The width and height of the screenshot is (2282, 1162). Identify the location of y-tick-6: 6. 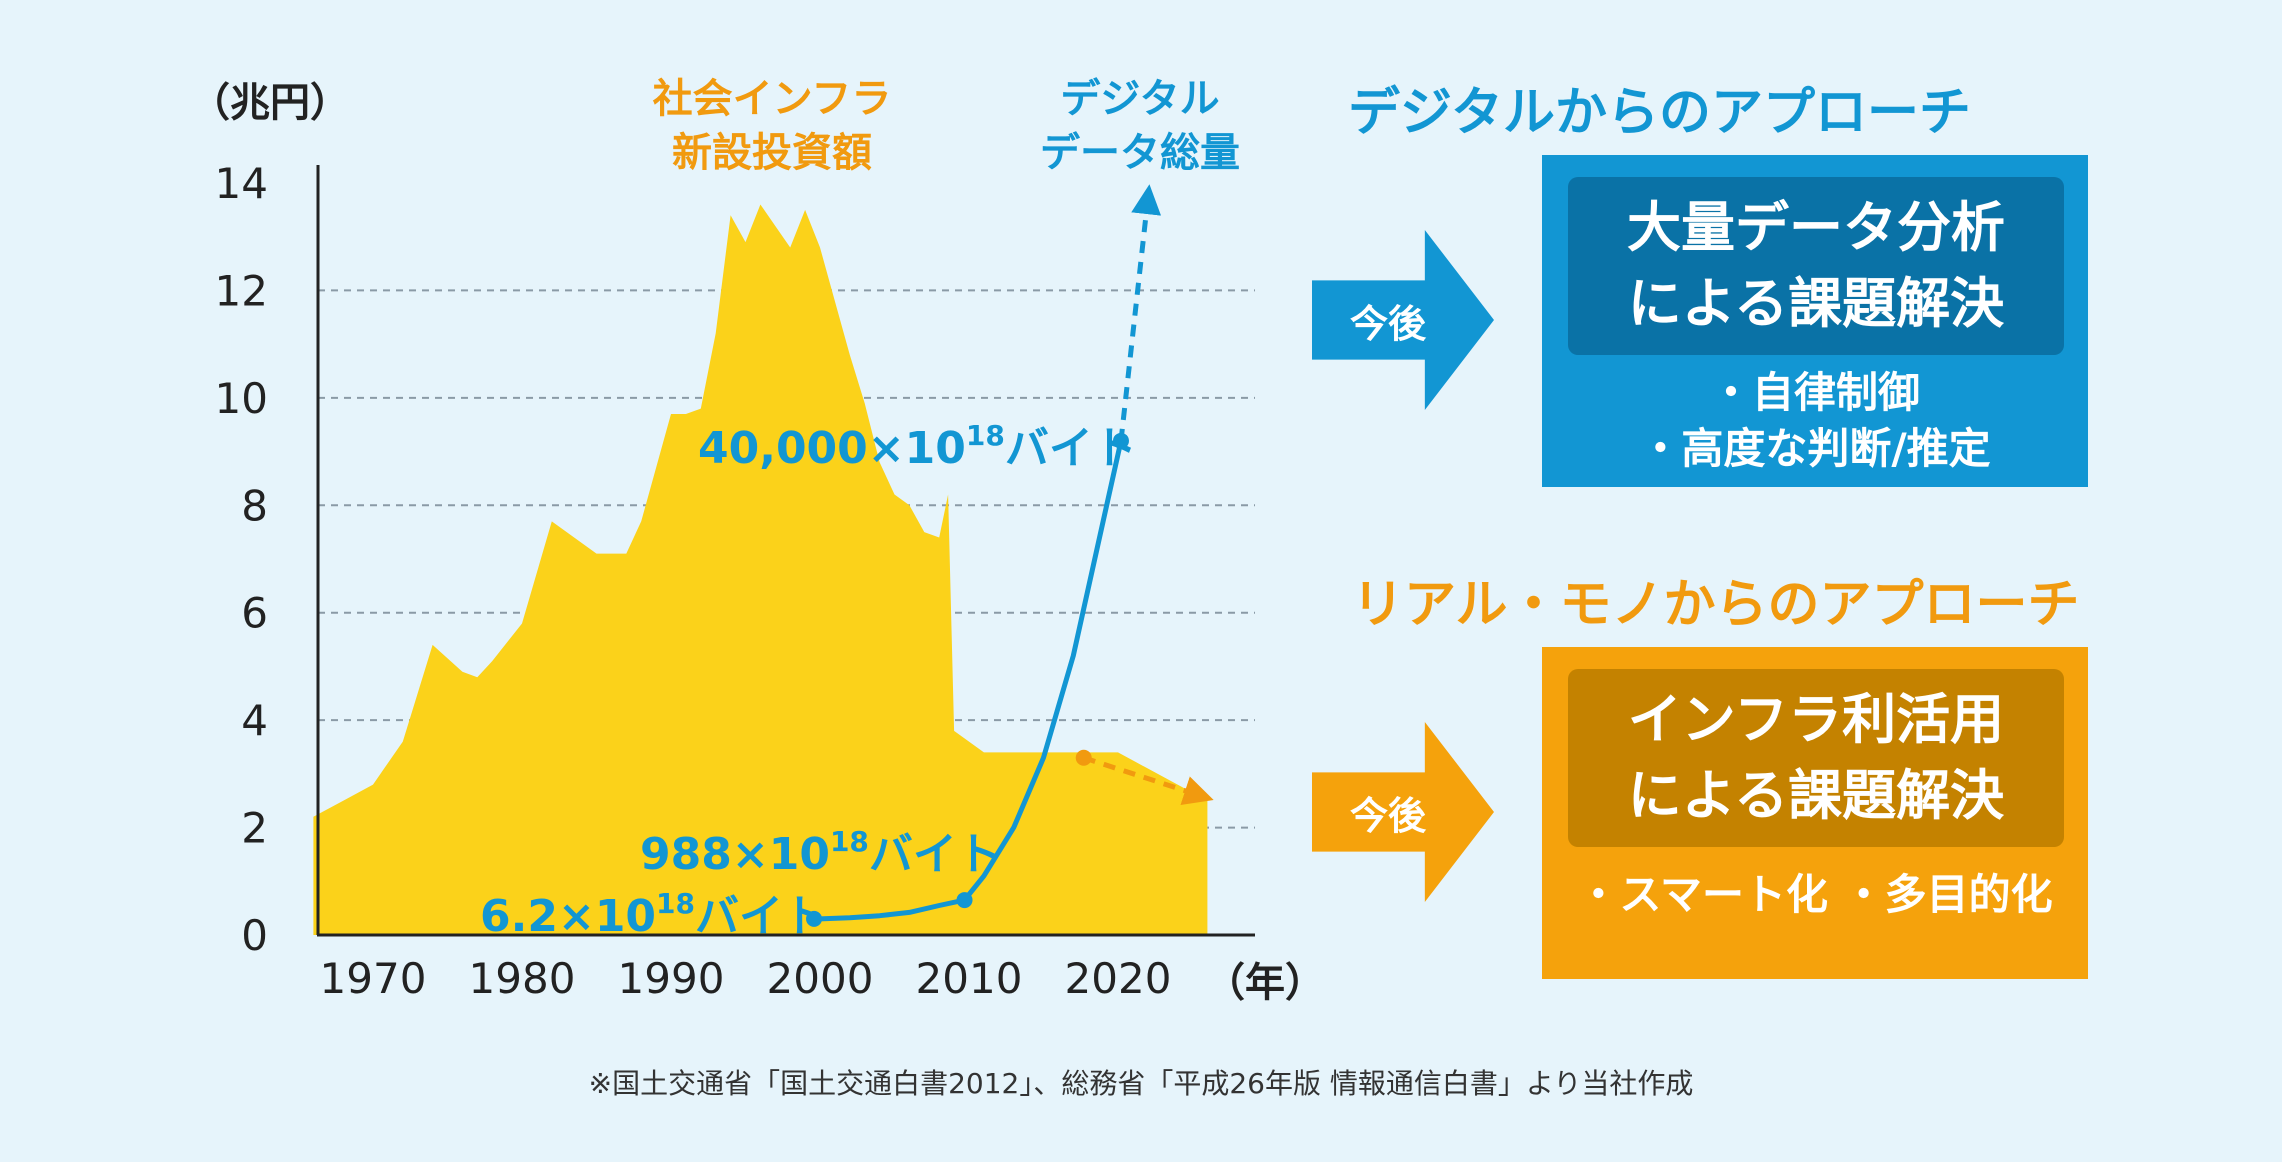
(254, 613).